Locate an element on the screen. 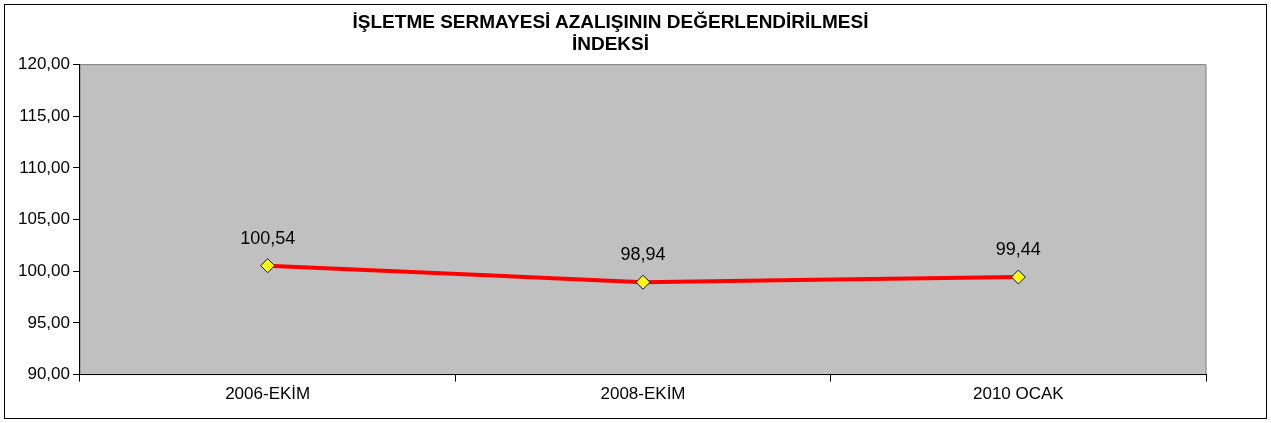  y-tick-label: 100,00 is located at coordinates (44, 270).